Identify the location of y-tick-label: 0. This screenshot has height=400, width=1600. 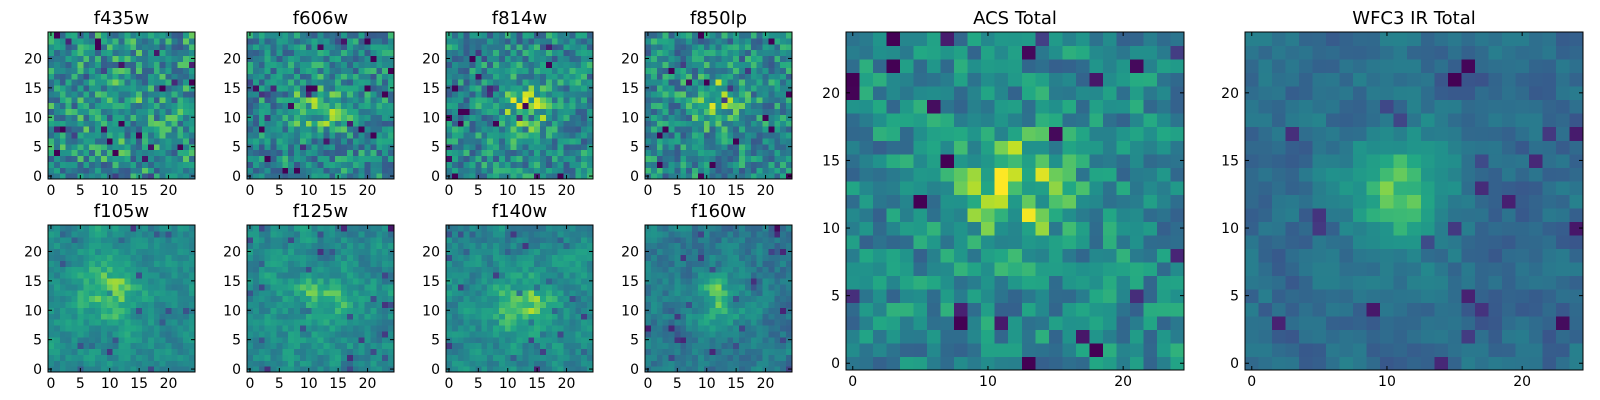
(37, 177).